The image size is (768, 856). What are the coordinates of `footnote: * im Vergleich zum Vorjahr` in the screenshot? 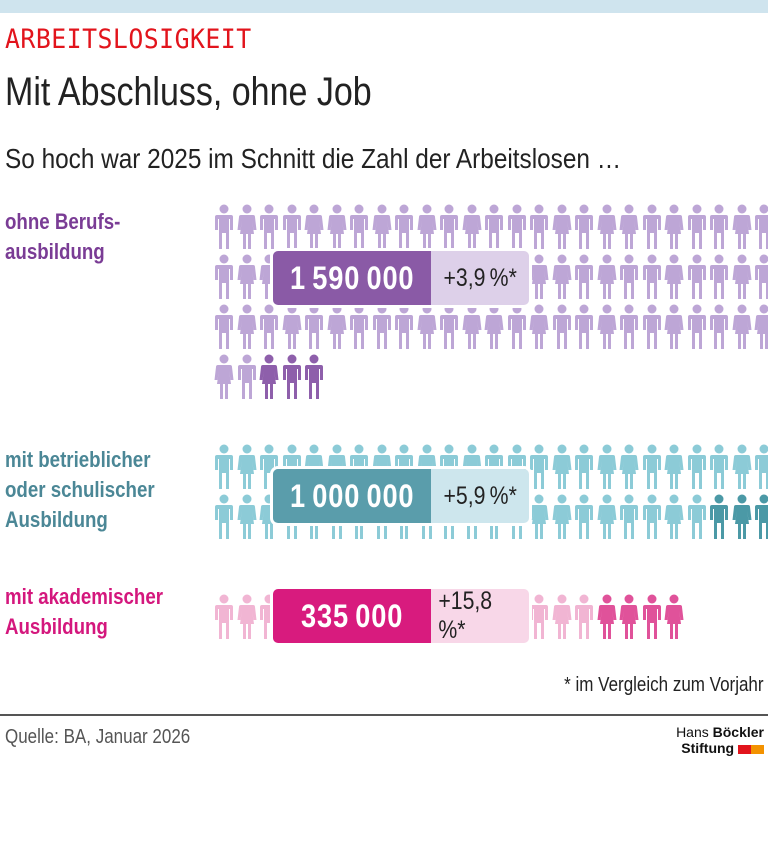 It's located at (664, 685).